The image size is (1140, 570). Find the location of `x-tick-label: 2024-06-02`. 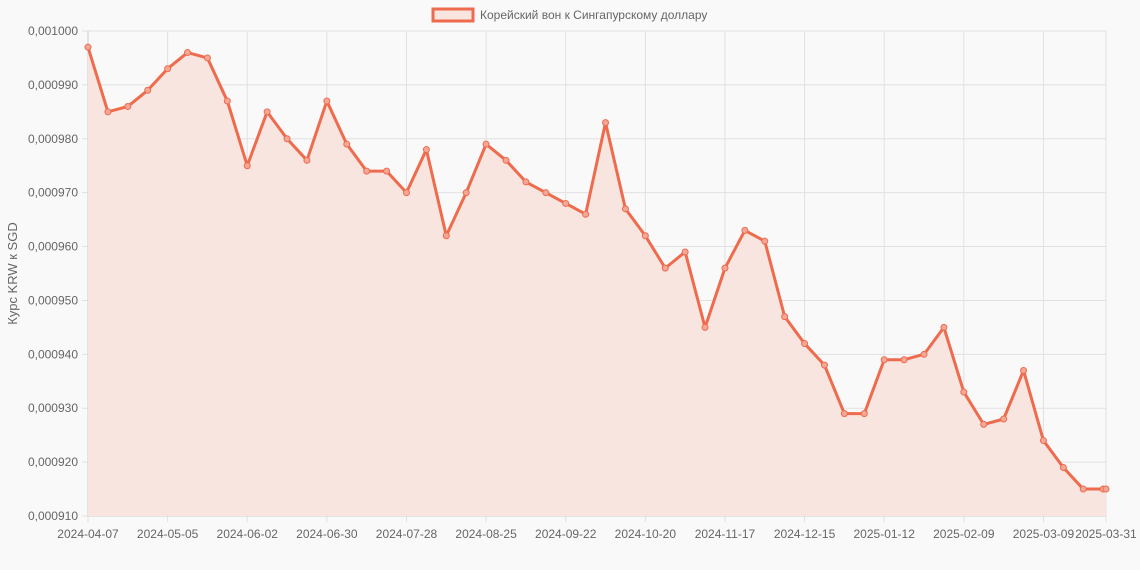

x-tick-label: 2024-06-02 is located at coordinates (248, 534).